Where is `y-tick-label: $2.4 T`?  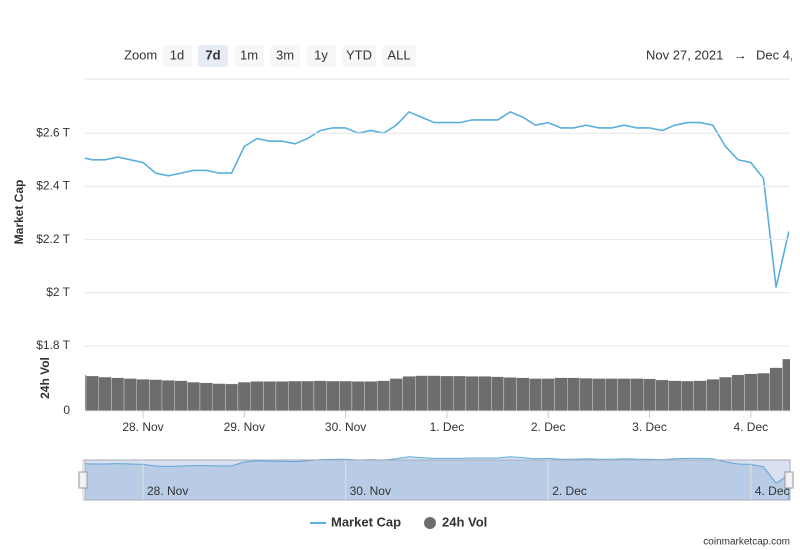
y-tick-label: $2.4 T is located at coordinates (53, 186).